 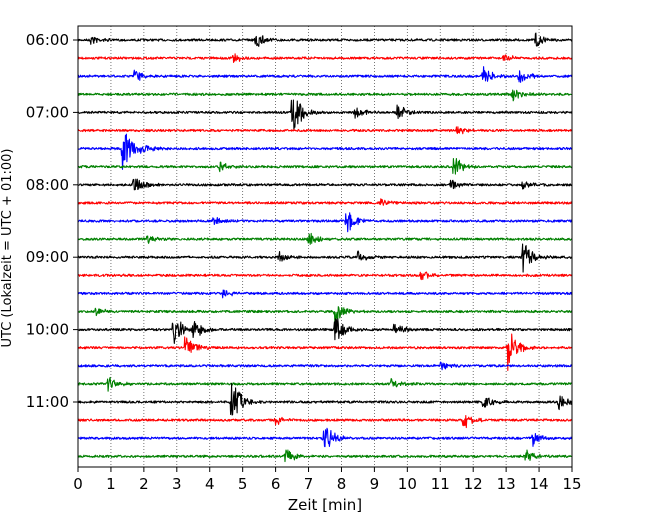 What do you see at coordinates (539, 484) in the screenshot?
I see `x-tick-label: 14` at bounding box center [539, 484].